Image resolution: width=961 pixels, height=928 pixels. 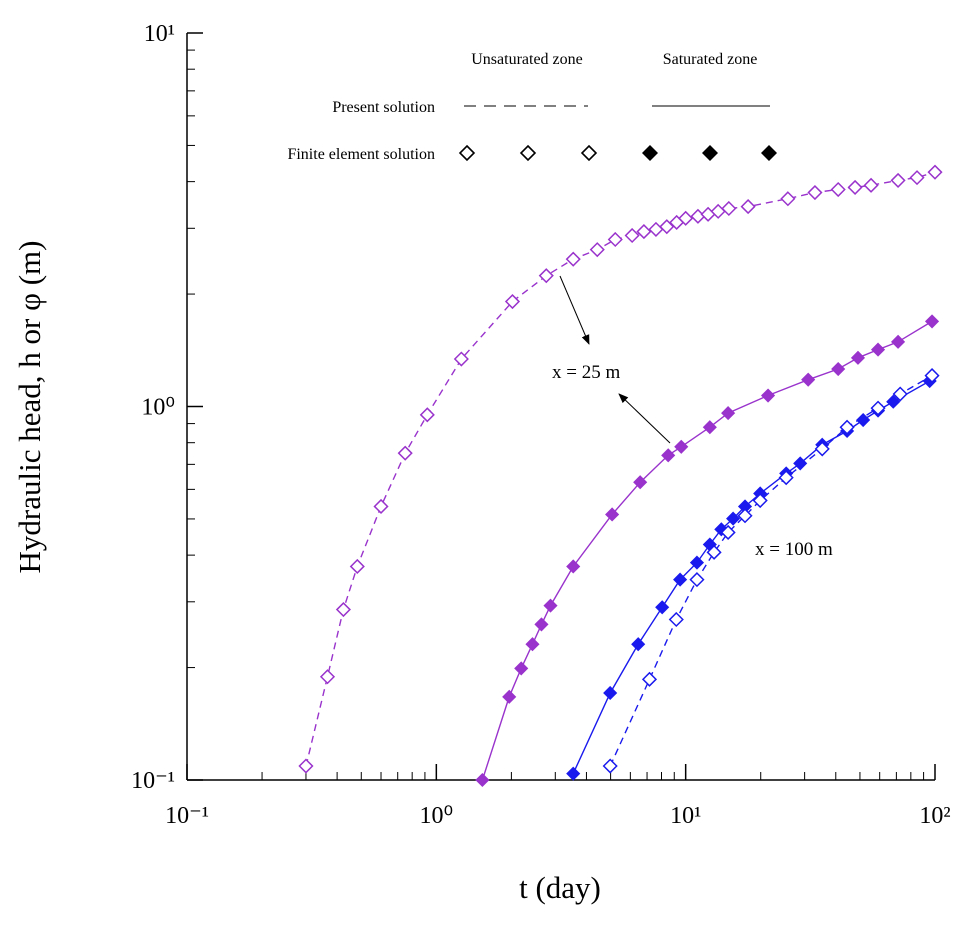 What do you see at coordinates (934, 816) in the screenshot?
I see `x-tick-label: 10²` at bounding box center [934, 816].